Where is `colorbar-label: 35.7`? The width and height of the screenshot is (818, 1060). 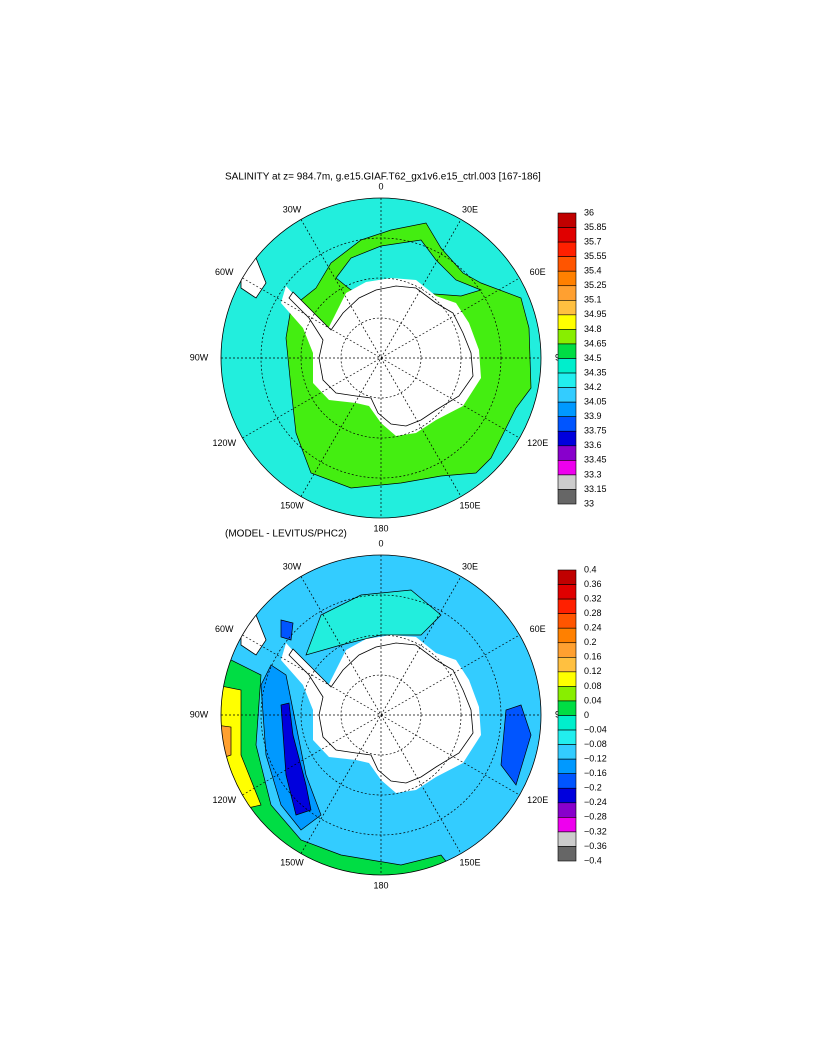
colorbar-label: 35.7 is located at coordinates (593, 241).